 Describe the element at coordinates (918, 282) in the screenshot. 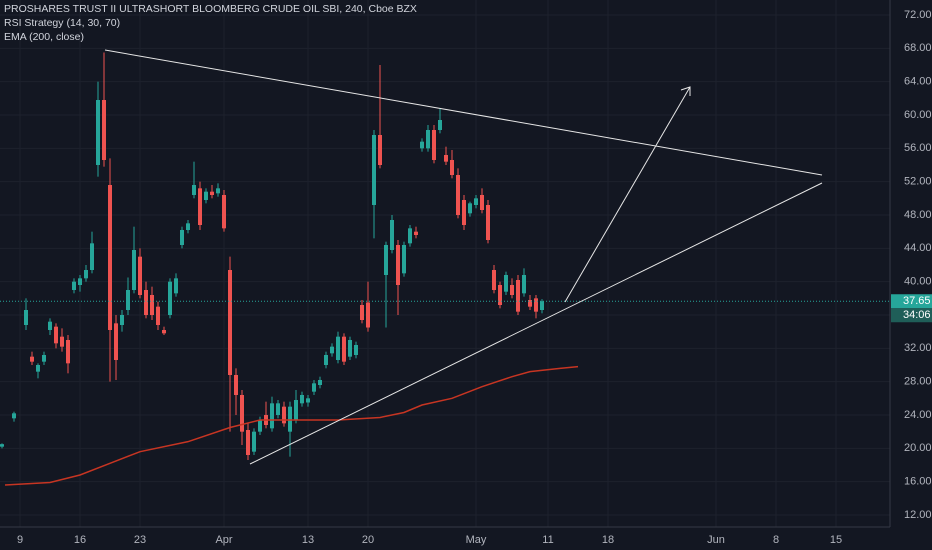

I see `y-tick-label: 40.00` at that location.